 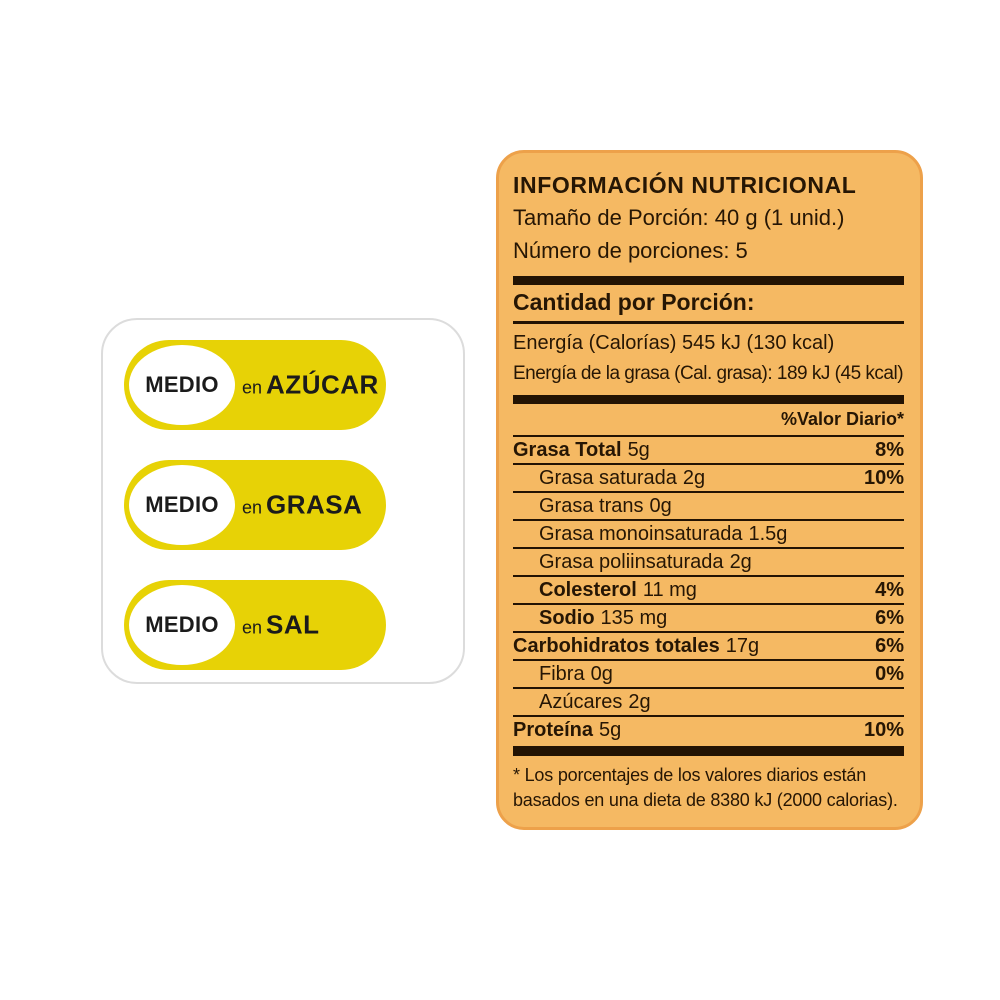 I want to click on nutrient-amount: 1.5g, so click(x=768, y=533).